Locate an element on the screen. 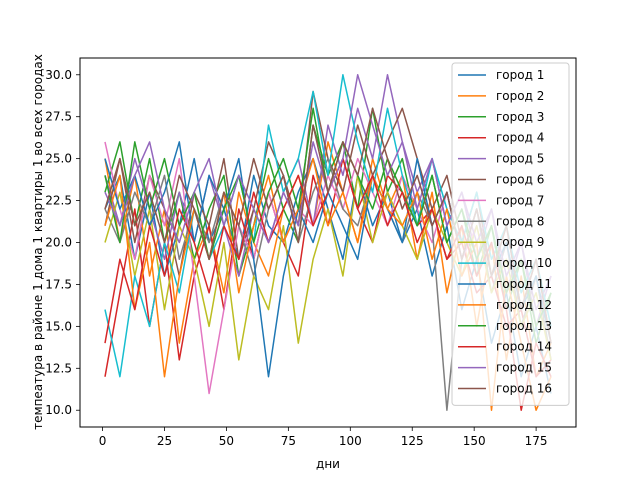  y-tick-label: 20.0 is located at coordinates (58, 243).